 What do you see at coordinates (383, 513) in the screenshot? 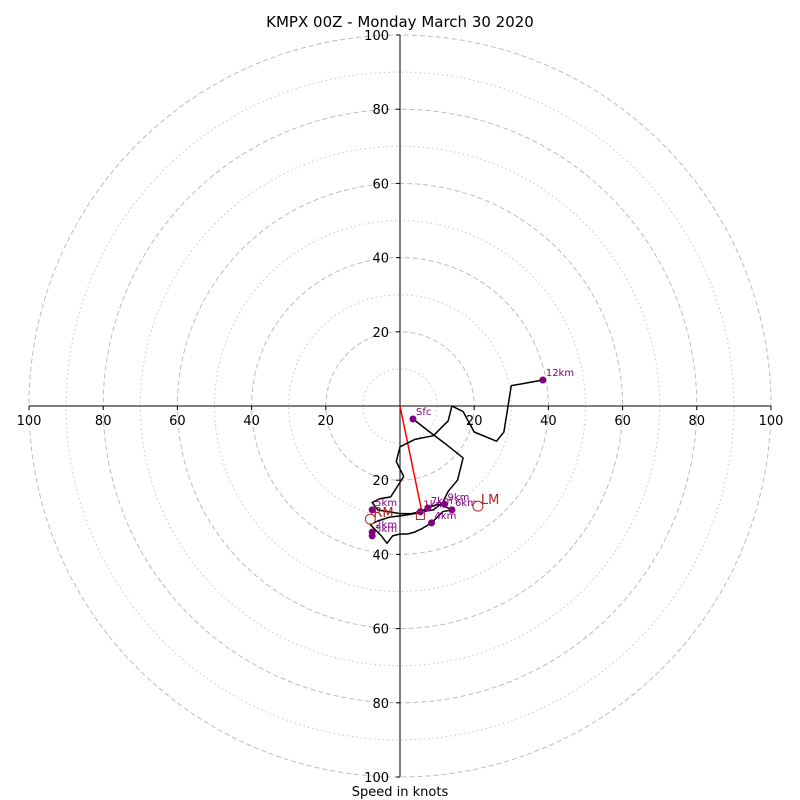
I see `storm-motion-label: RM` at bounding box center [383, 513].